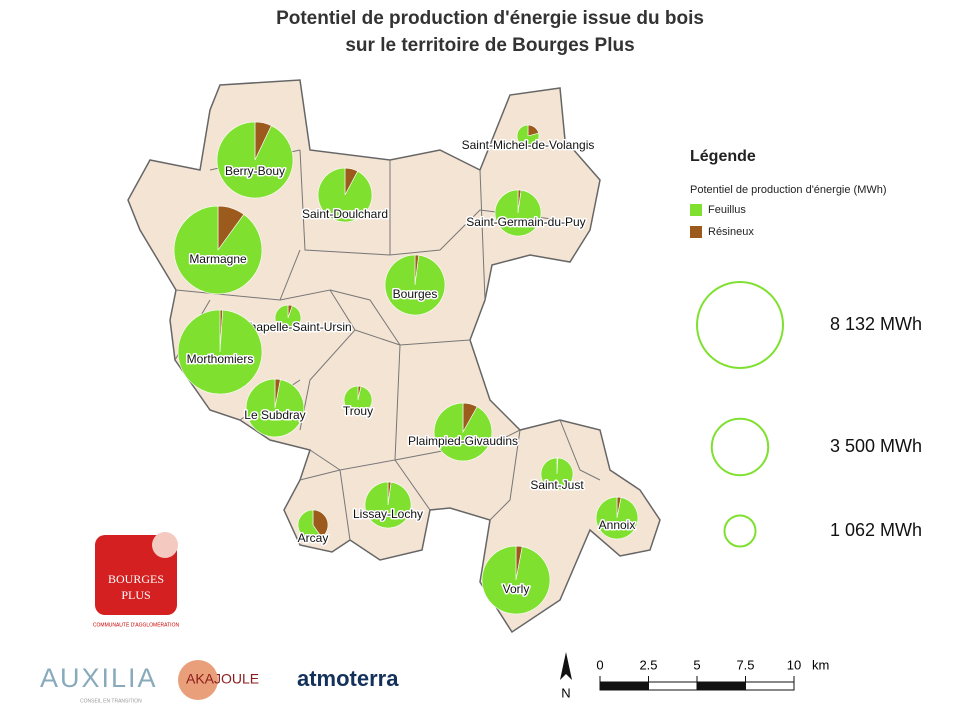 Image resolution: width=980 pixels, height=718 pixels. I want to click on logo-subtext: COMMUNAUTÉ D'AGGLOMÉRATION, so click(136, 624).